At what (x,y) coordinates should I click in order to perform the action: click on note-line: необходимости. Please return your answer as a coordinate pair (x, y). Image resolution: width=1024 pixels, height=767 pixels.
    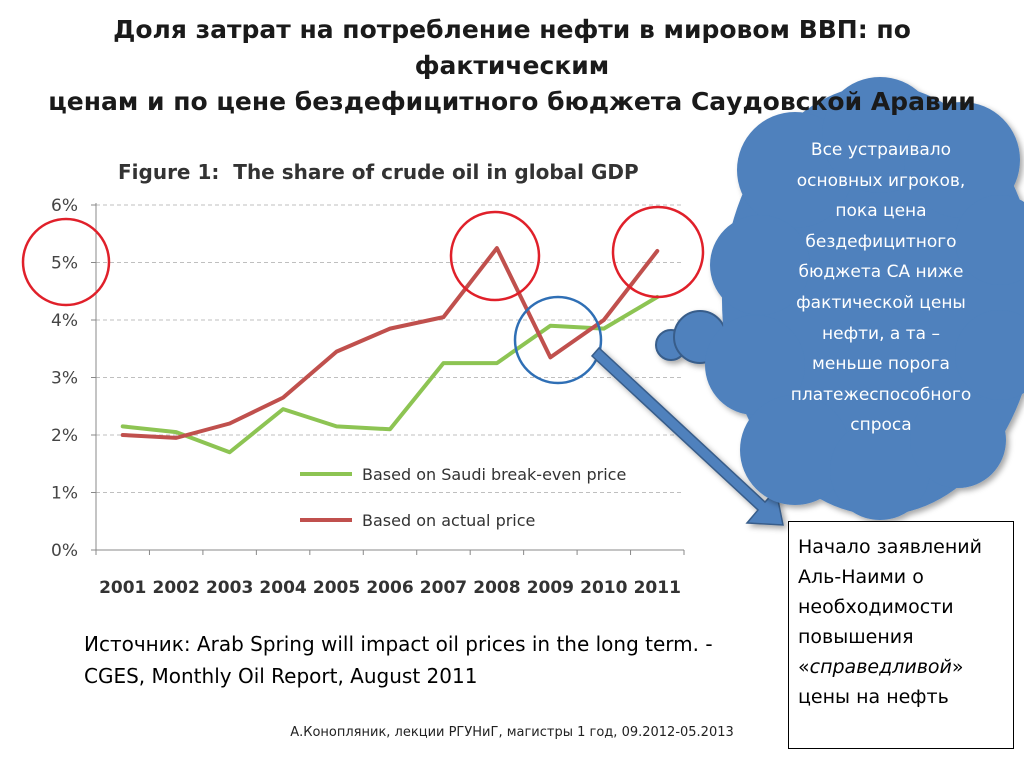
    Looking at the image, I should click on (876, 607).